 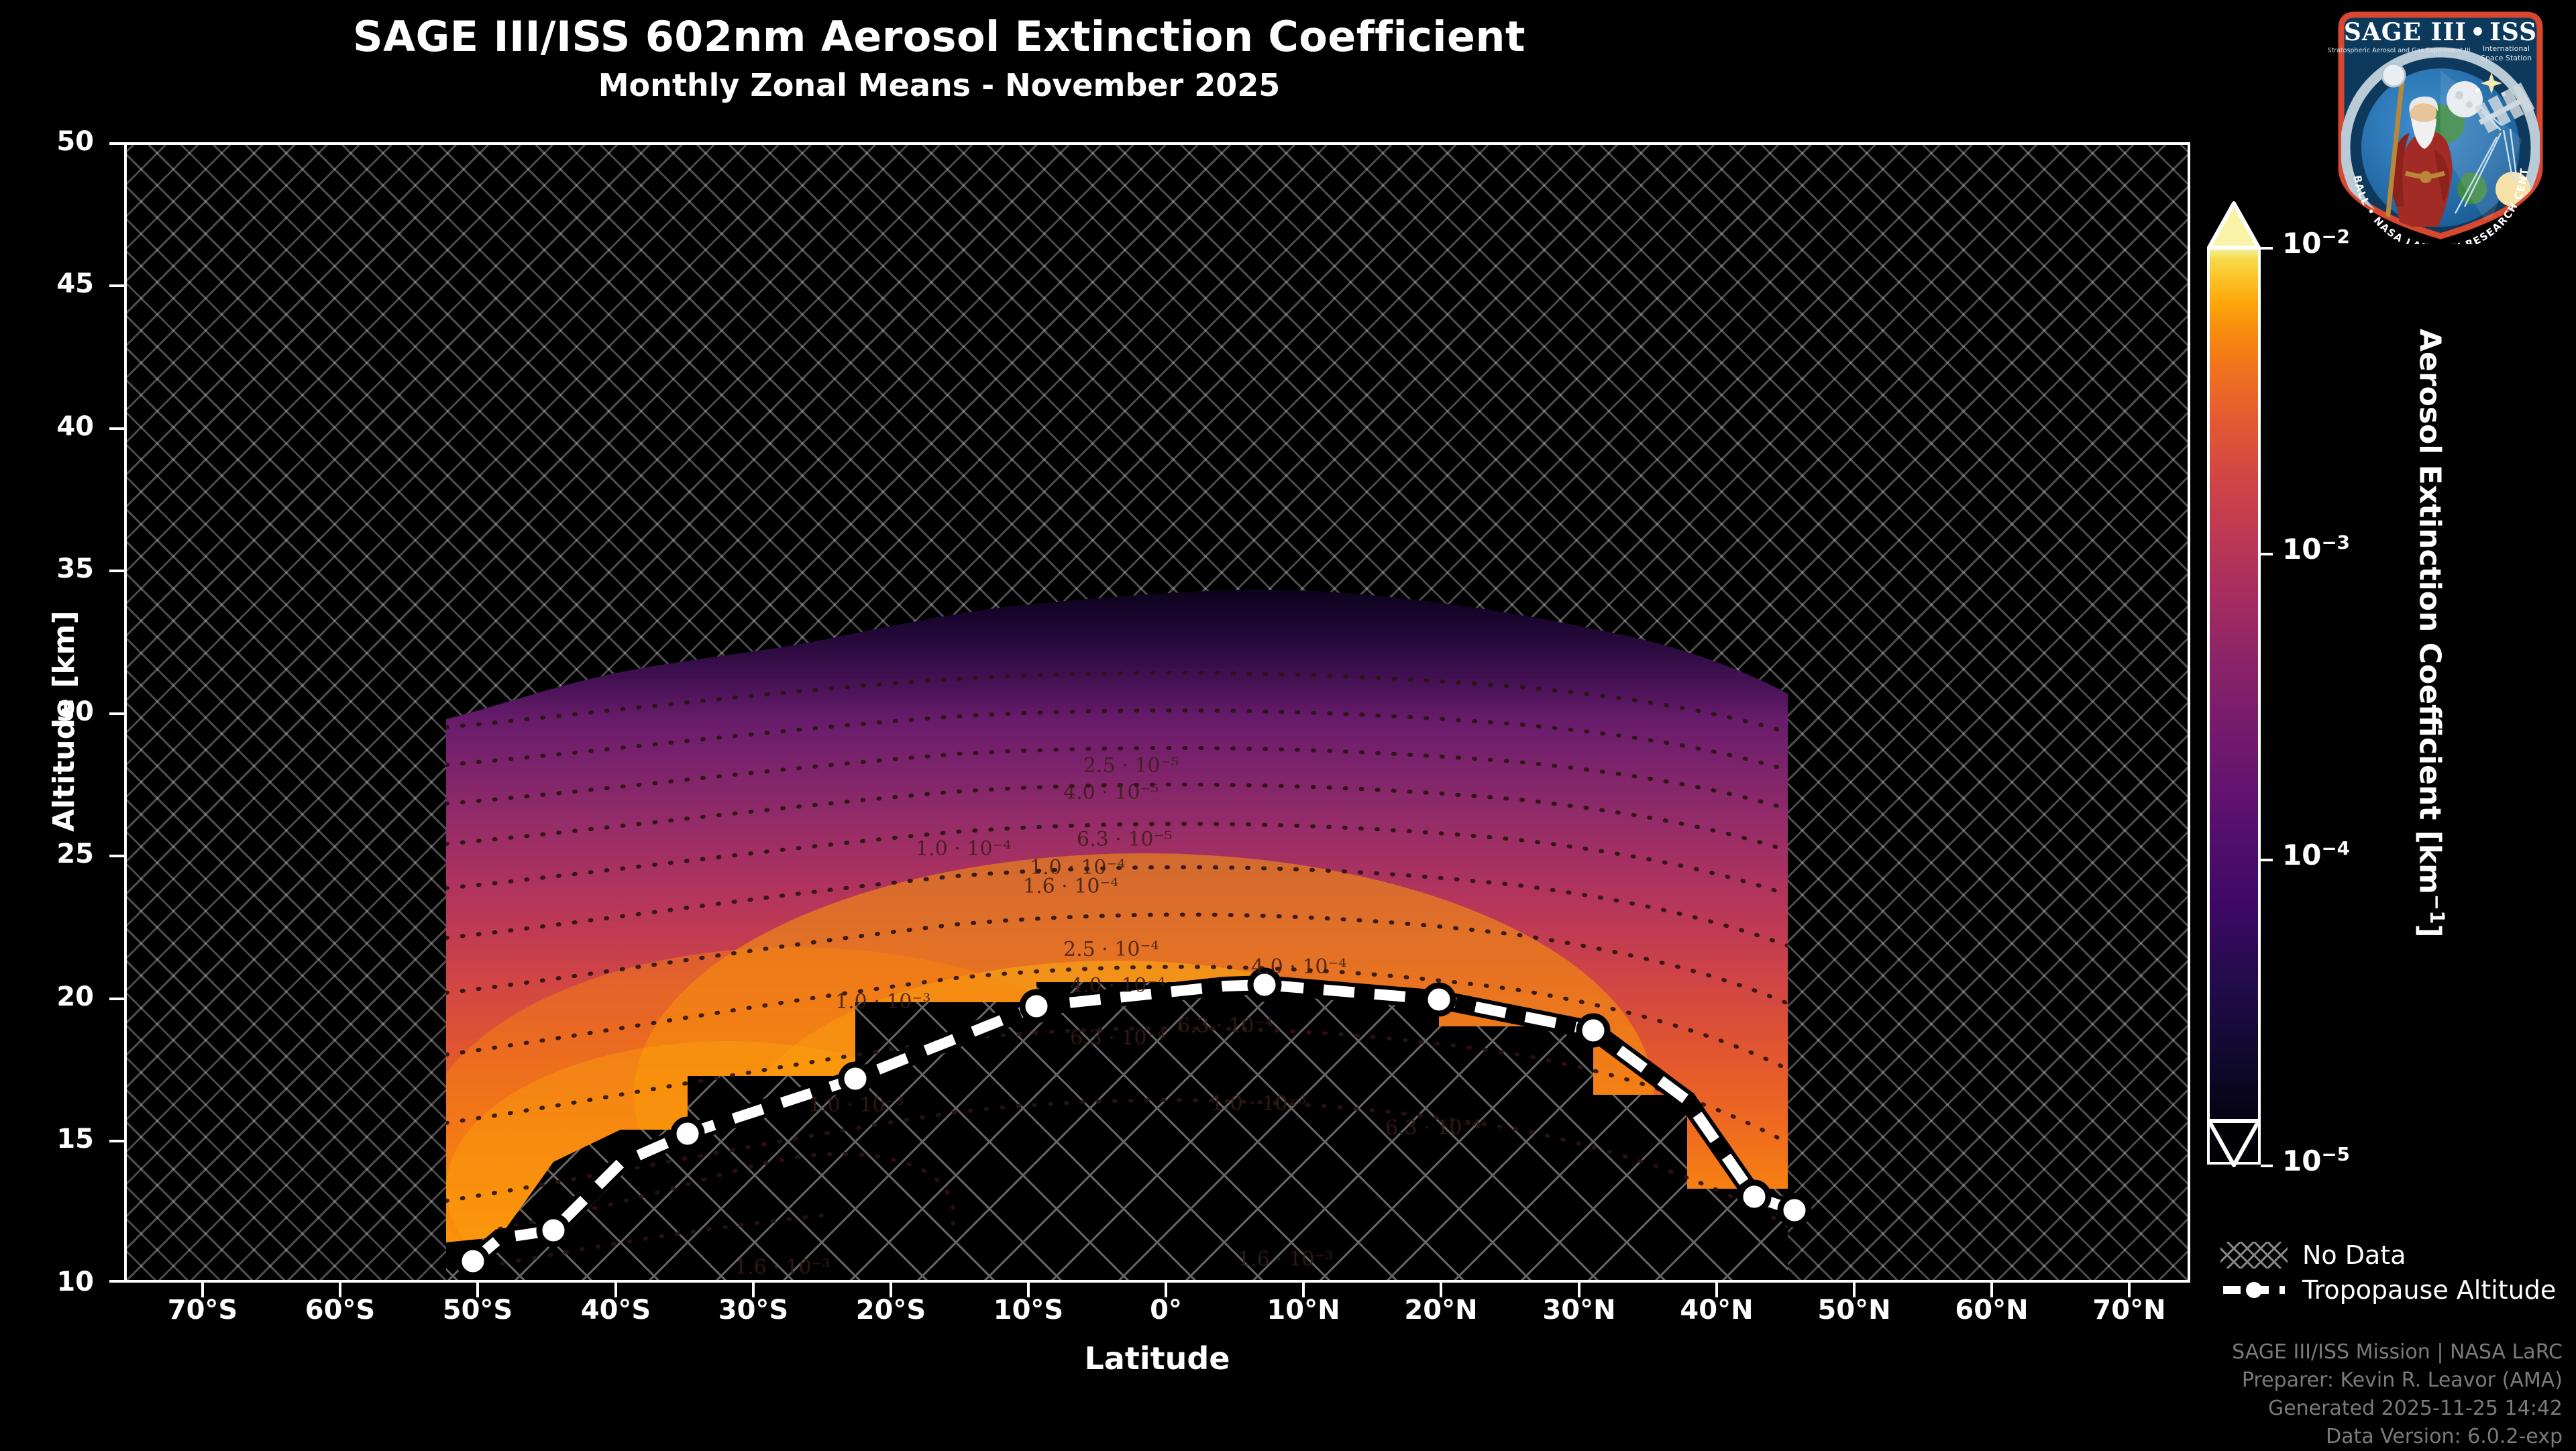 What do you see at coordinates (2129, 1310) in the screenshot?
I see `x-tick-label: 70°N` at bounding box center [2129, 1310].